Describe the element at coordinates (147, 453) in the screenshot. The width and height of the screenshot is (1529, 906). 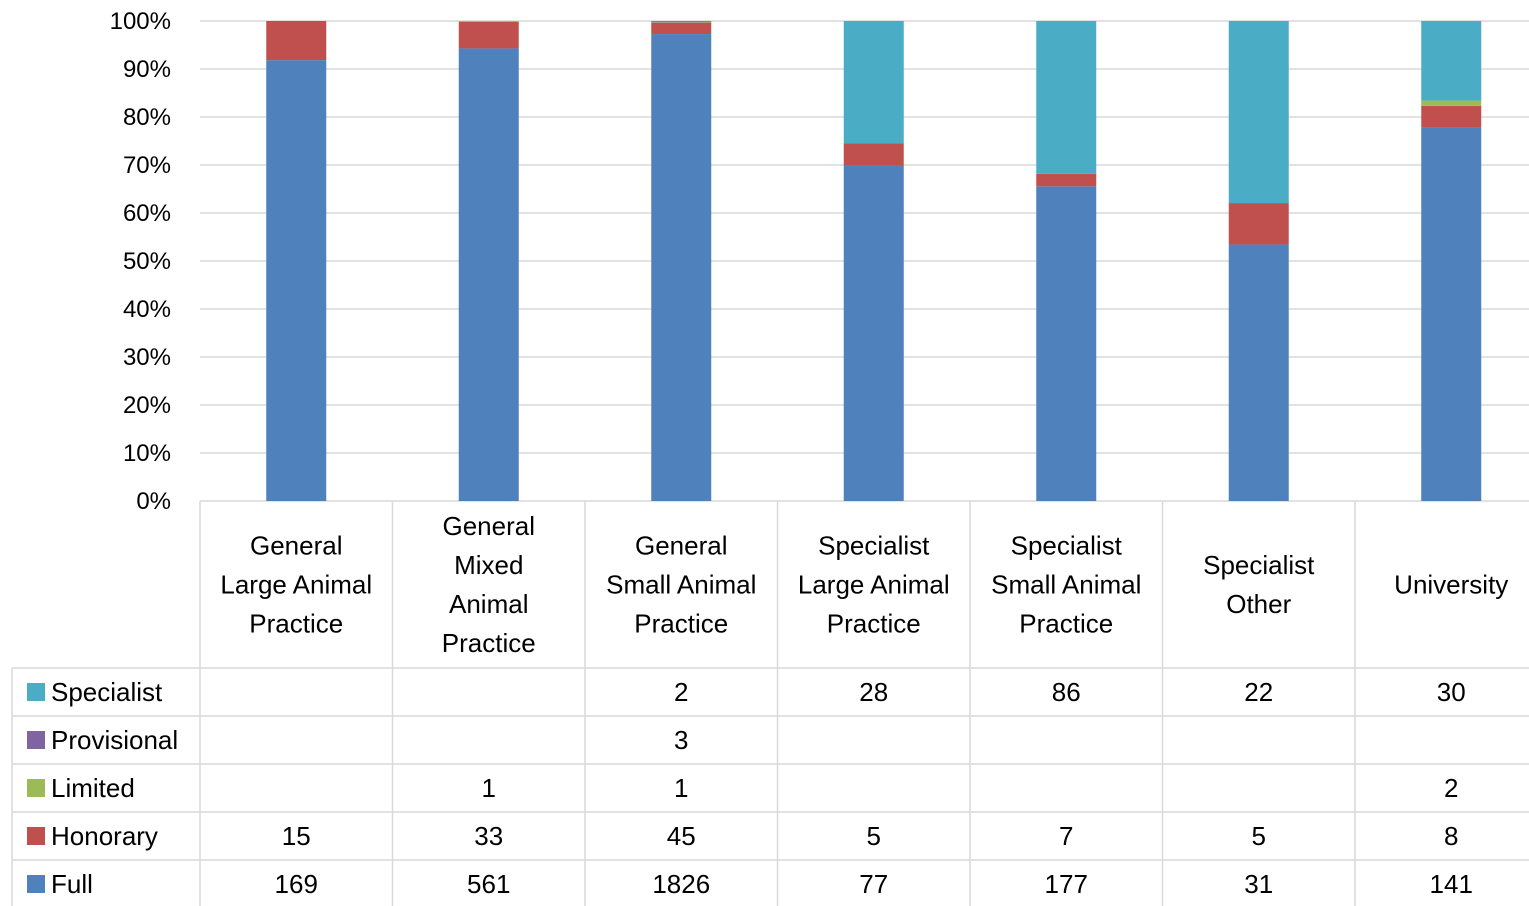
I see `y-tick-label: 10%` at that location.